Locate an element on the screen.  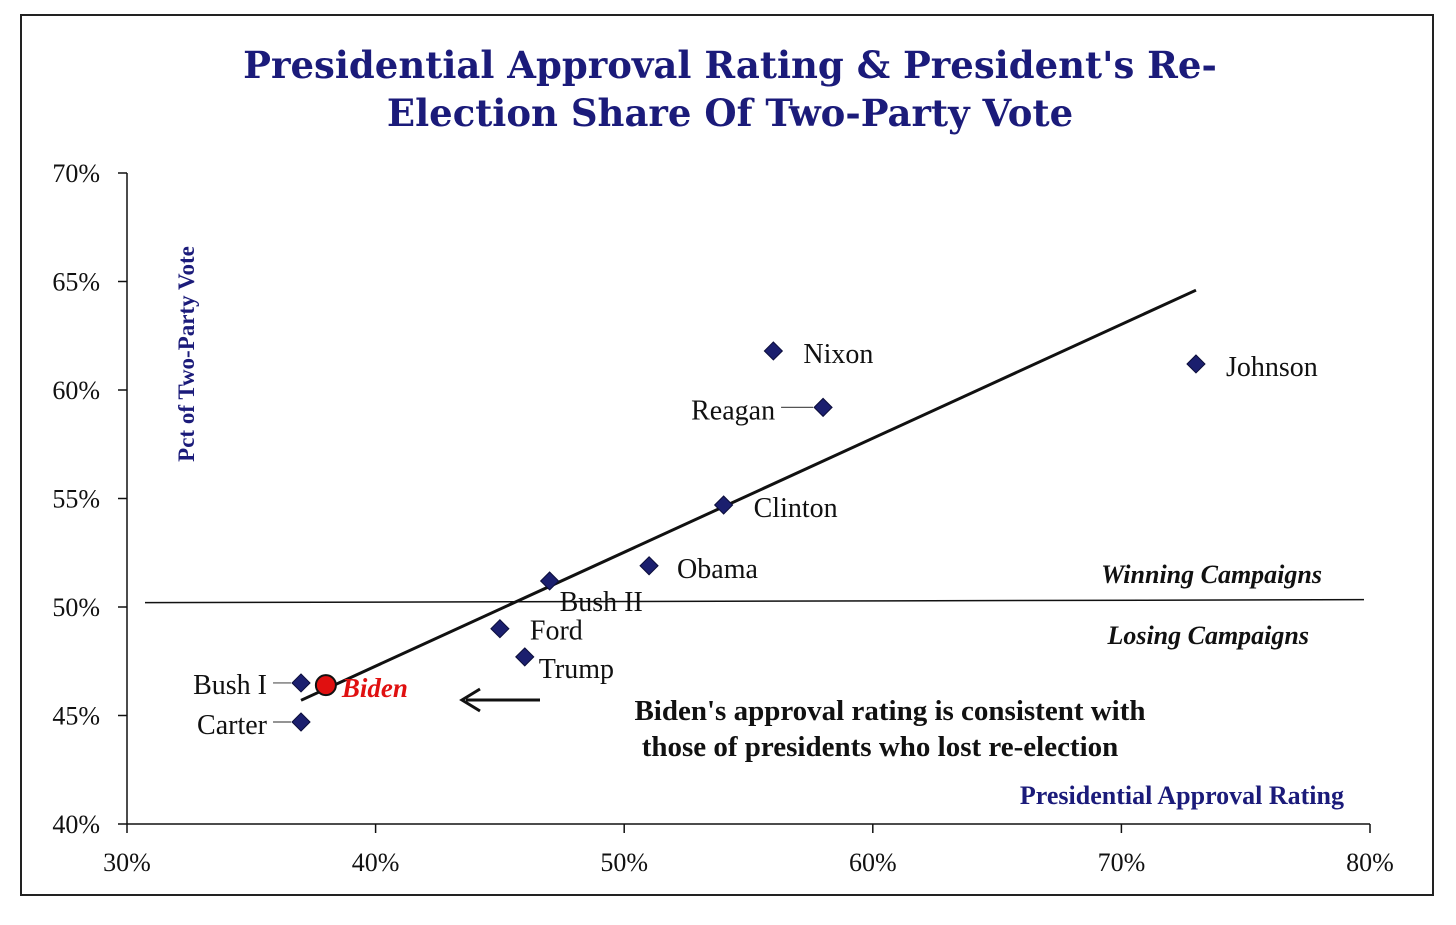
chart-title-line-2: Election Share Of Two-Party Vote is located at coordinates (730, 113).